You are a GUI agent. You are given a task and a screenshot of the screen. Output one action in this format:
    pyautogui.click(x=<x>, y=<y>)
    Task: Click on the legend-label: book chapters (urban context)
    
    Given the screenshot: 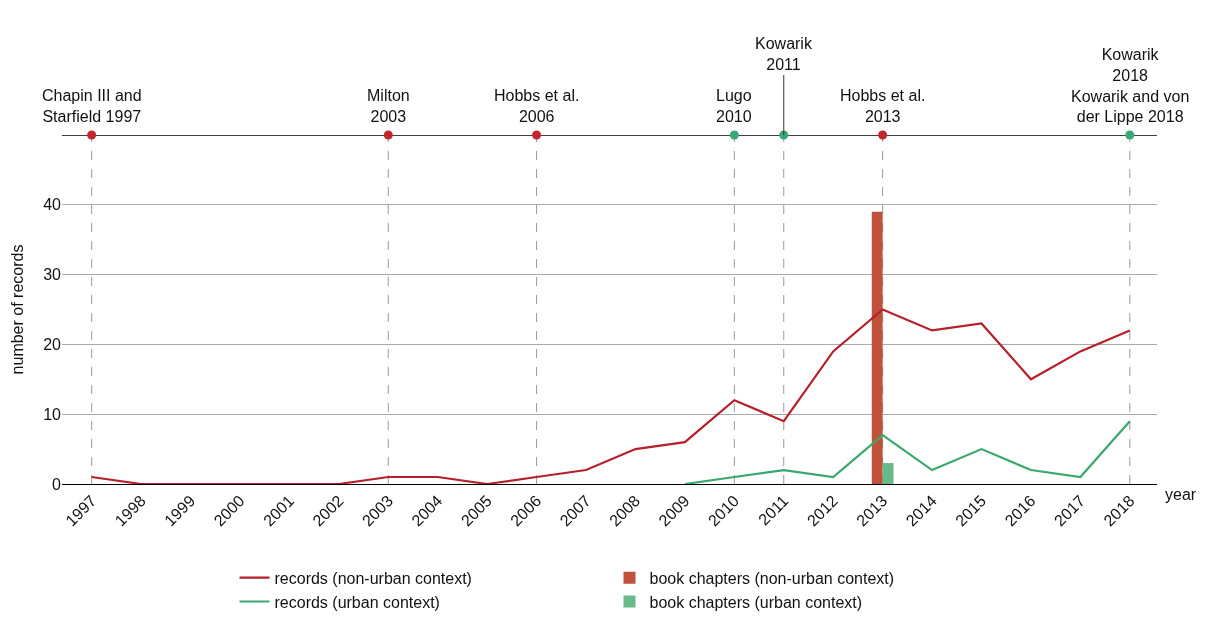 What is the action you would take?
    pyautogui.click(x=756, y=602)
    